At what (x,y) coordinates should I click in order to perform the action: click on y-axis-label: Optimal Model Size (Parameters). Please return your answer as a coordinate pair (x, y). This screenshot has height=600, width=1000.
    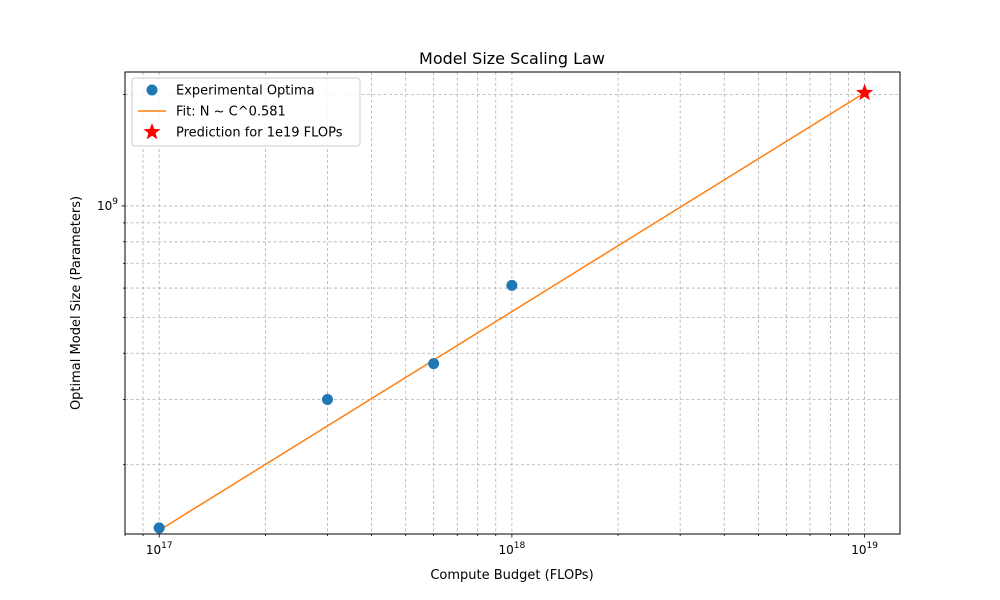
    Looking at the image, I should click on (76, 303).